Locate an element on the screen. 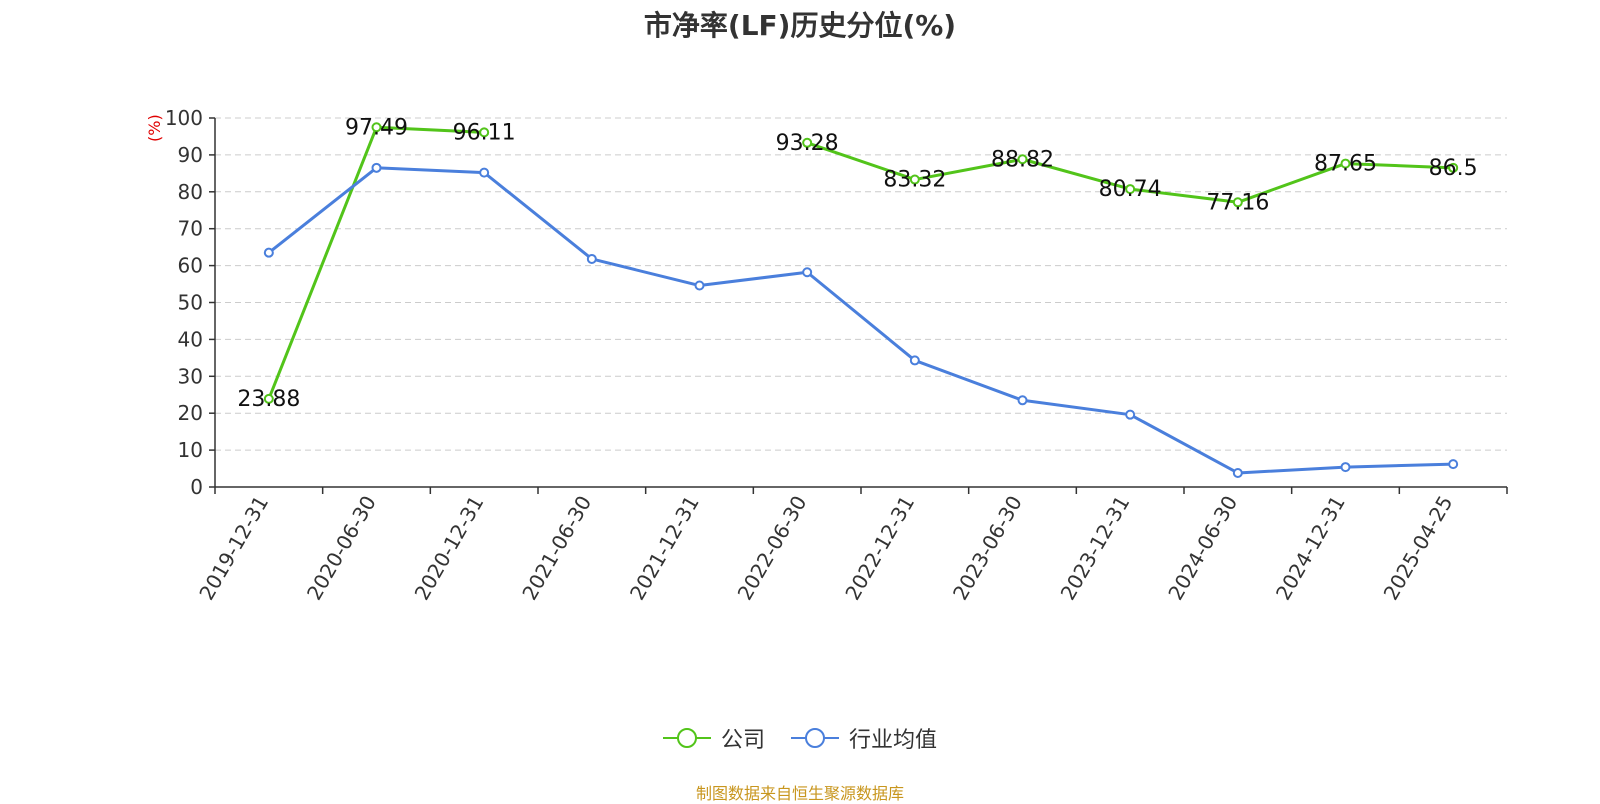  y-tick-label-0: 0 is located at coordinates (196, 487).